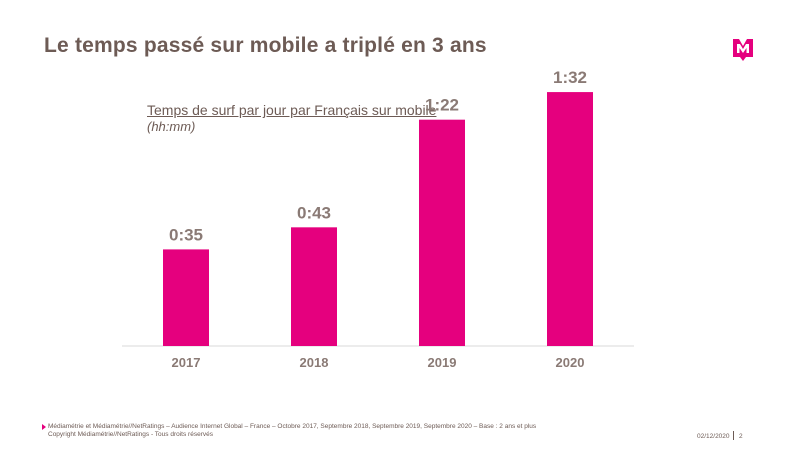 The height and width of the screenshot is (450, 800). What do you see at coordinates (570, 219) in the screenshot?
I see `bar-2020` at bounding box center [570, 219].